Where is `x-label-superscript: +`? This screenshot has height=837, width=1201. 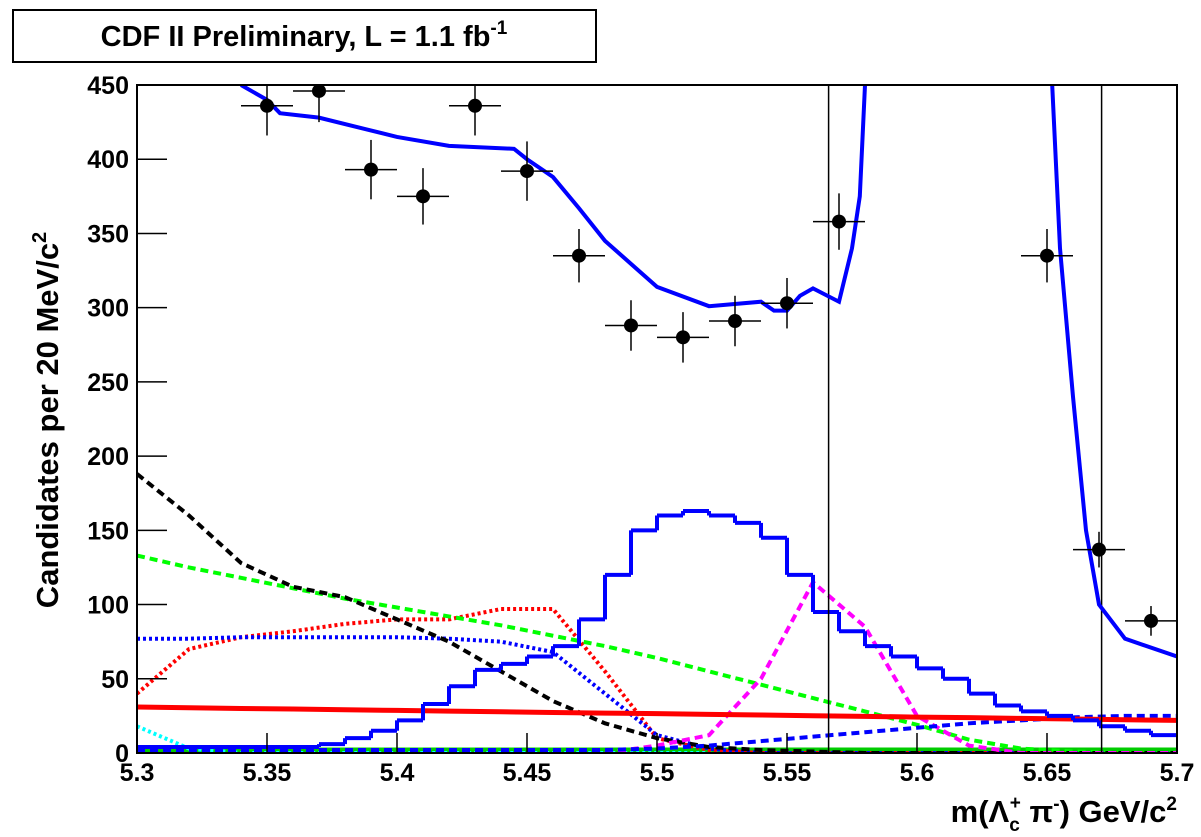 x-label-superscript: + is located at coordinates (1015, 803).